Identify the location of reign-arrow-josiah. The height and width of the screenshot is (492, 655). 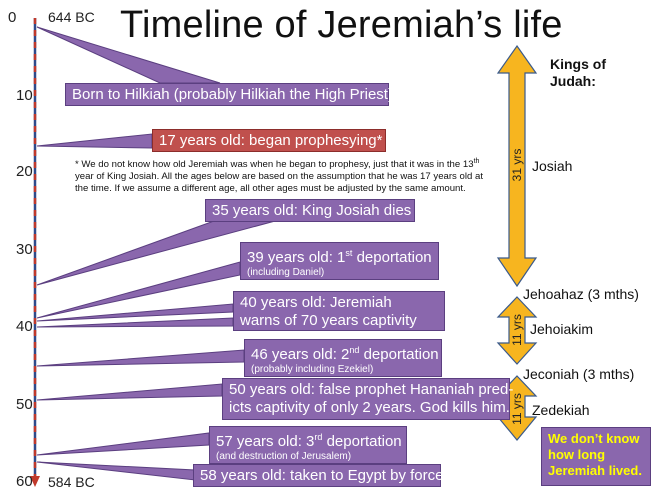
(517, 166).